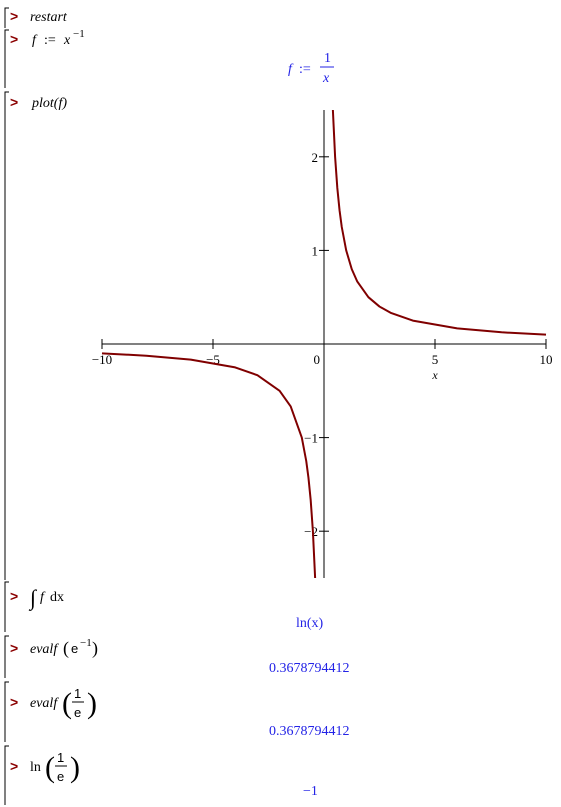 The width and height of the screenshot is (561, 807). Describe the element at coordinates (49, 17) in the screenshot. I see `input: restart` at that location.